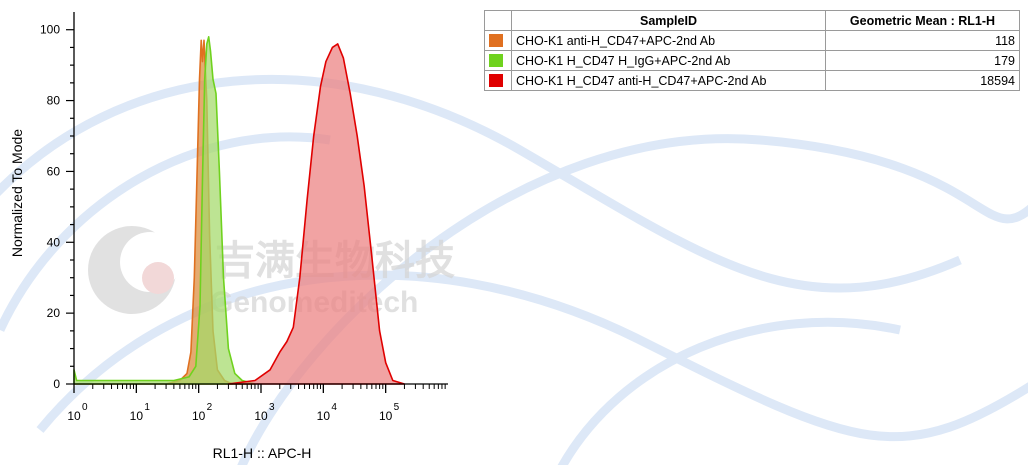 The width and height of the screenshot is (1028, 465). I want to click on x-tick-exponent: 1, so click(147, 407).